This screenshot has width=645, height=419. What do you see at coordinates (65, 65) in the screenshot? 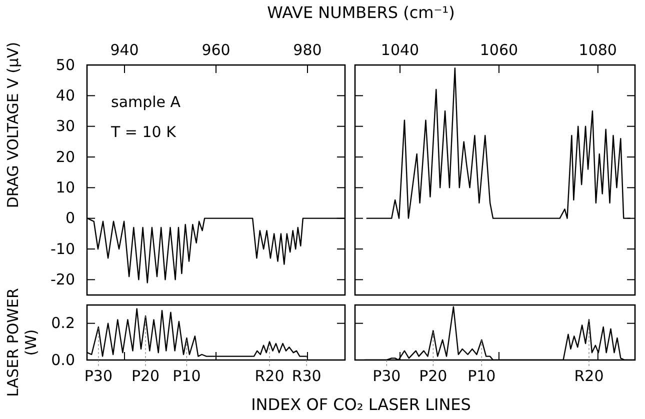
I see `y-tick-label: 50` at bounding box center [65, 65].